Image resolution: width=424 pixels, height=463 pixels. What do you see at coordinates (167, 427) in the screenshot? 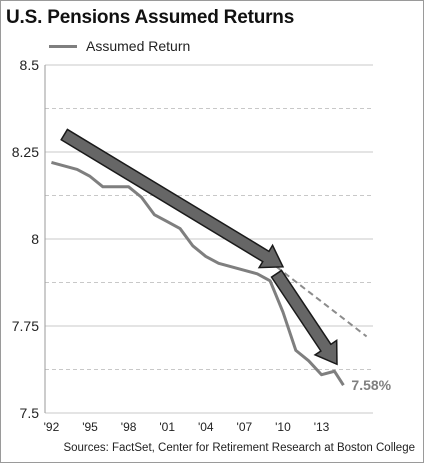
I see `x-tick-label: '01` at bounding box center [167, 427].